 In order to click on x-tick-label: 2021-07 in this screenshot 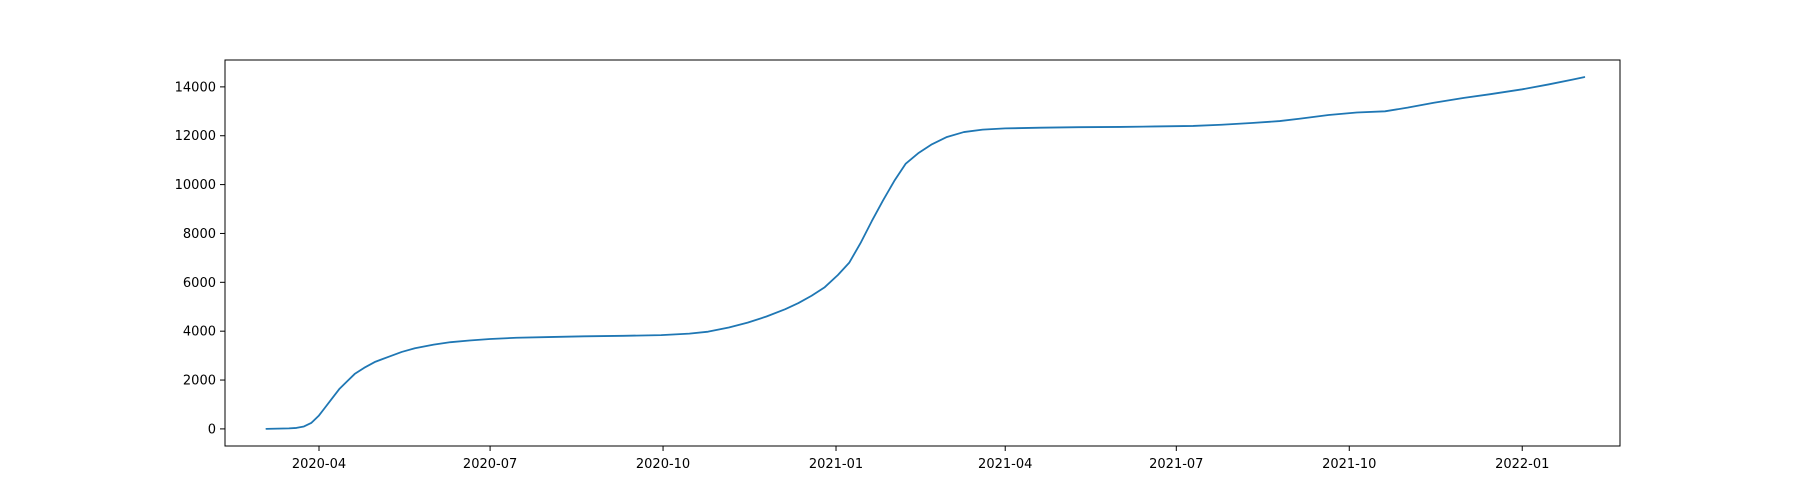, I will do `click(1176, 464)`.